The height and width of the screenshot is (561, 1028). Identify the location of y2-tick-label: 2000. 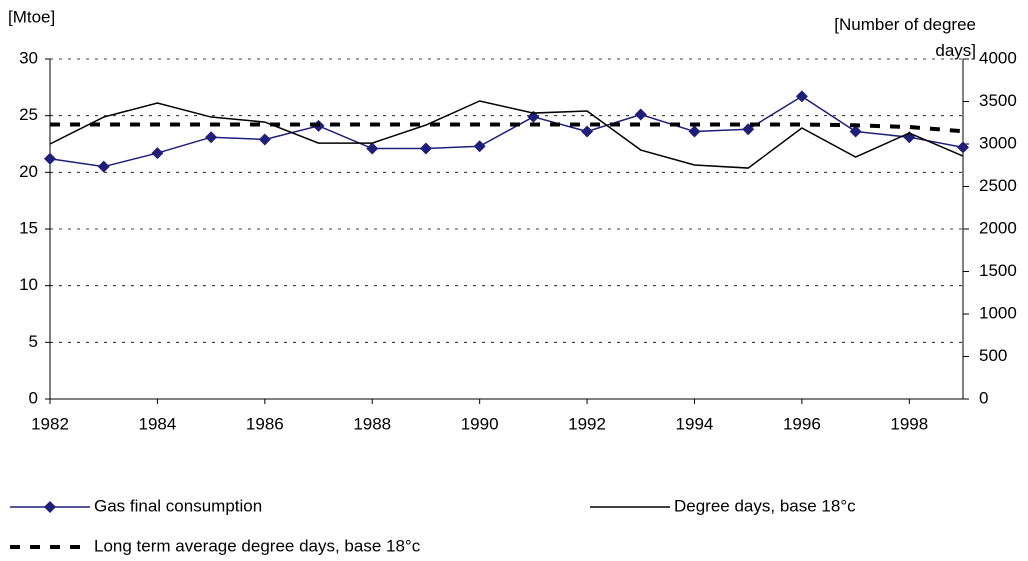
(998, 227).